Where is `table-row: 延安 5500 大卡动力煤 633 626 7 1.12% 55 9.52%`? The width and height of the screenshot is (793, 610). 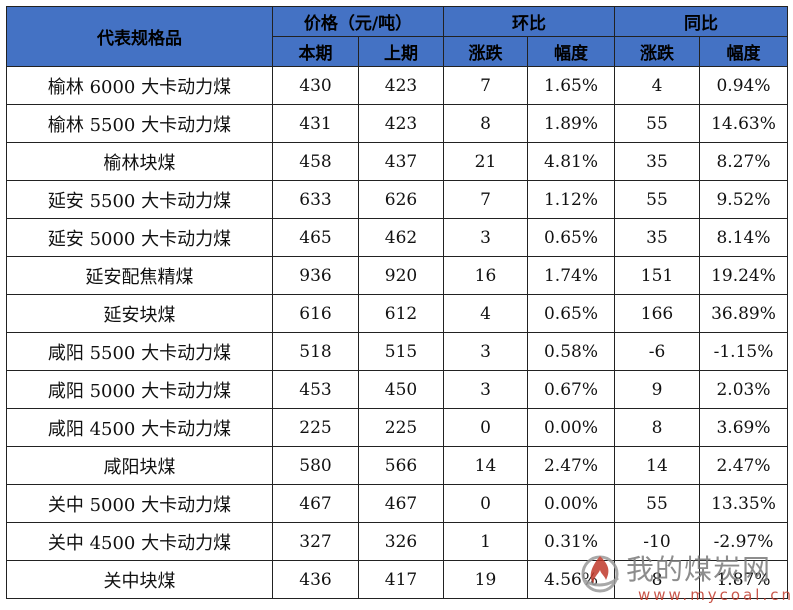 table-row: 延安 5500 大卡动力煤 633 626 7 1.12% 55 9.52% is located at coordinates (397, 199).